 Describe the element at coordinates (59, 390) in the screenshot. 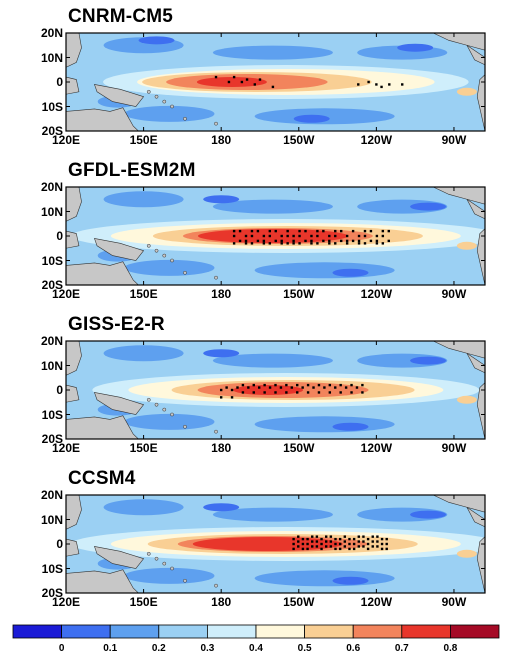

I see `lat-label: 0` at that location.